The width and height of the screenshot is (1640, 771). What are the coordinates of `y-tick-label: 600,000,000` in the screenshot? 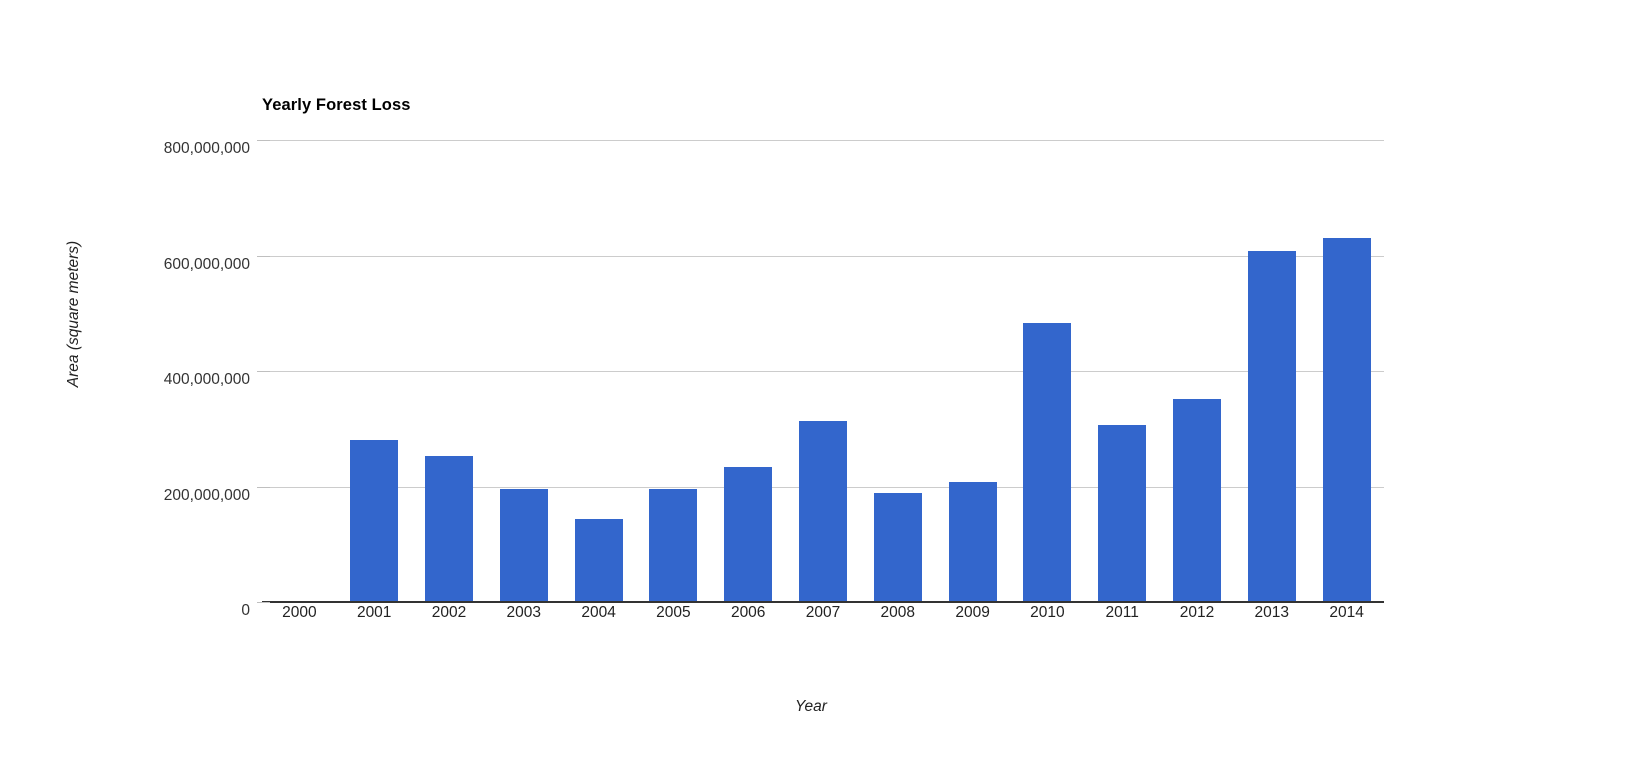 It's located at (206, 264).